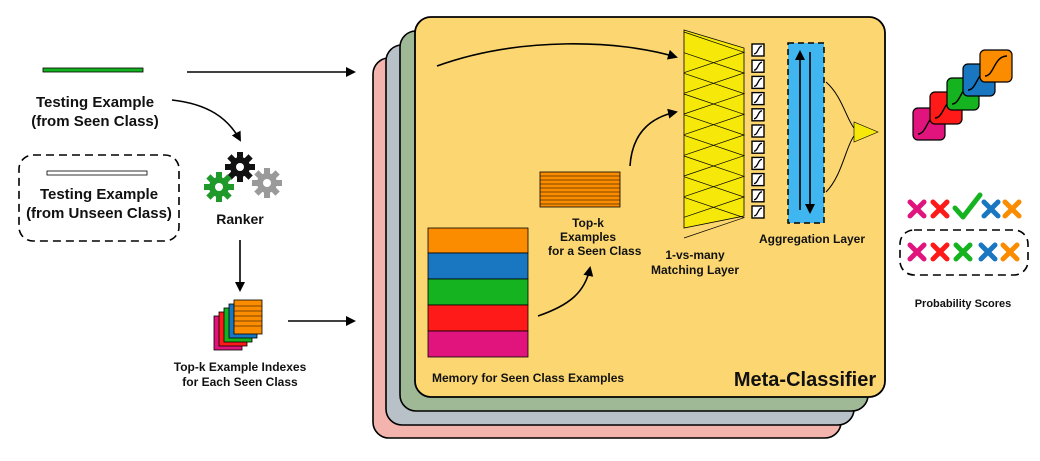 The height and width of the screenshot is (461, 1040). I want to click on sigmoid-column, so click(758, 131).